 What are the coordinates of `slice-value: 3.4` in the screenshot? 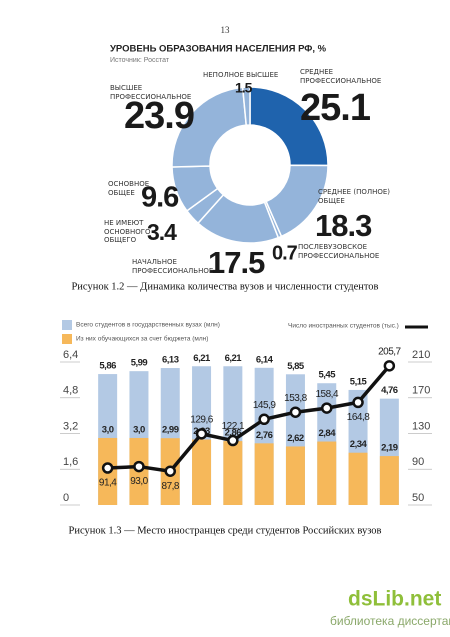 It's located at (162, 232).